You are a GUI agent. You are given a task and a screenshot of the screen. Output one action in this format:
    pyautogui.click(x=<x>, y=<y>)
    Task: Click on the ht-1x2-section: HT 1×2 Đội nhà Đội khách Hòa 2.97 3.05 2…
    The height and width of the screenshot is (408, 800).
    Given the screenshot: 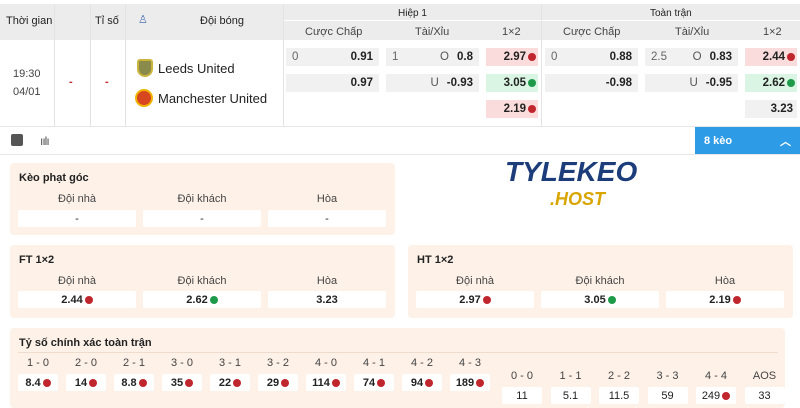 What is the action you would take?
    pyautogui.click(x=600, y=281)
    